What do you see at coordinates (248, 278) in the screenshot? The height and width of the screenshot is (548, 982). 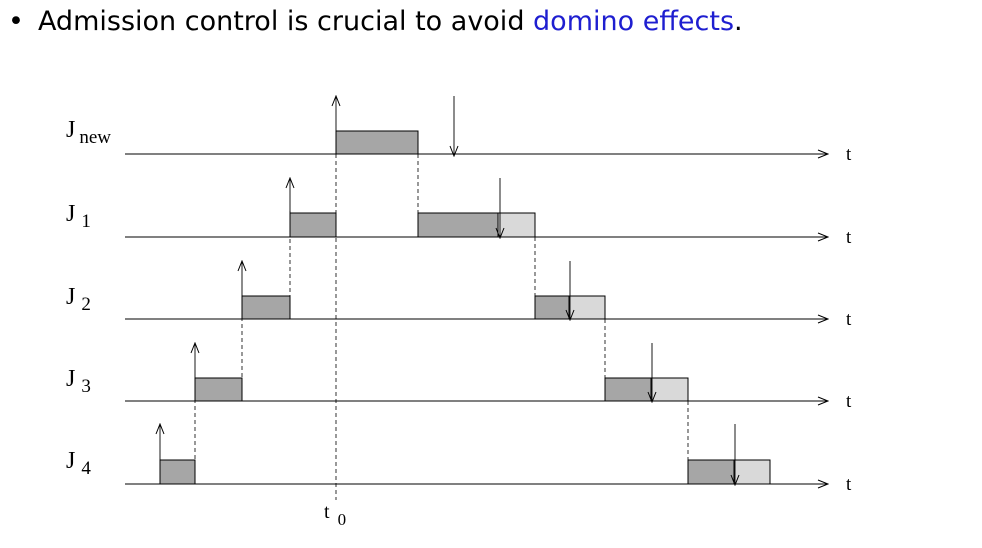 I see `release-arrows` at bounding box center [248, 278].